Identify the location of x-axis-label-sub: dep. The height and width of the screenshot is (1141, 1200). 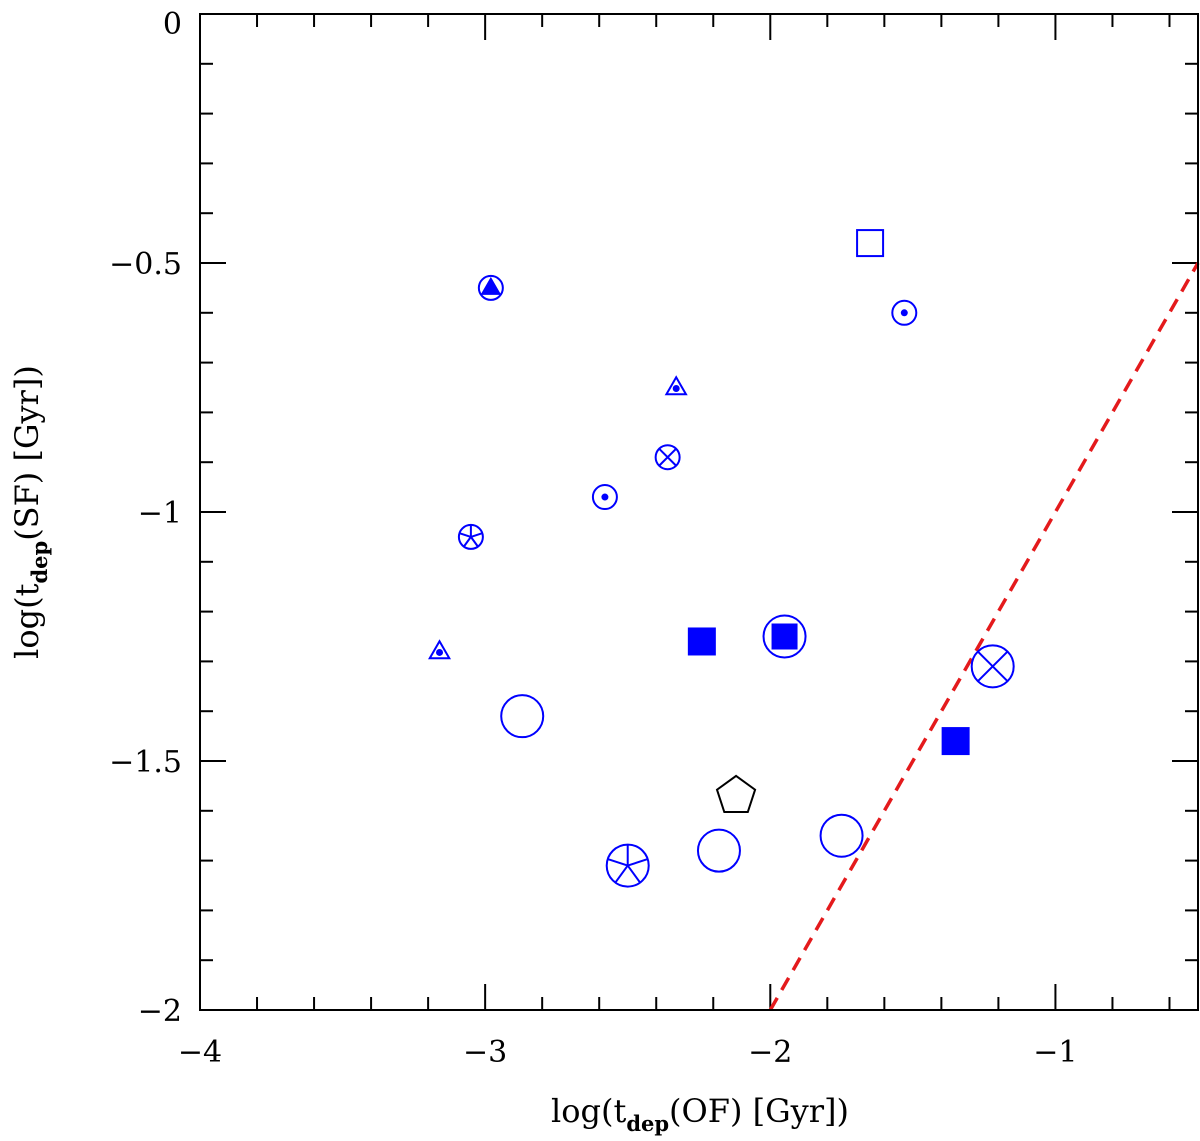
(647, 1123).